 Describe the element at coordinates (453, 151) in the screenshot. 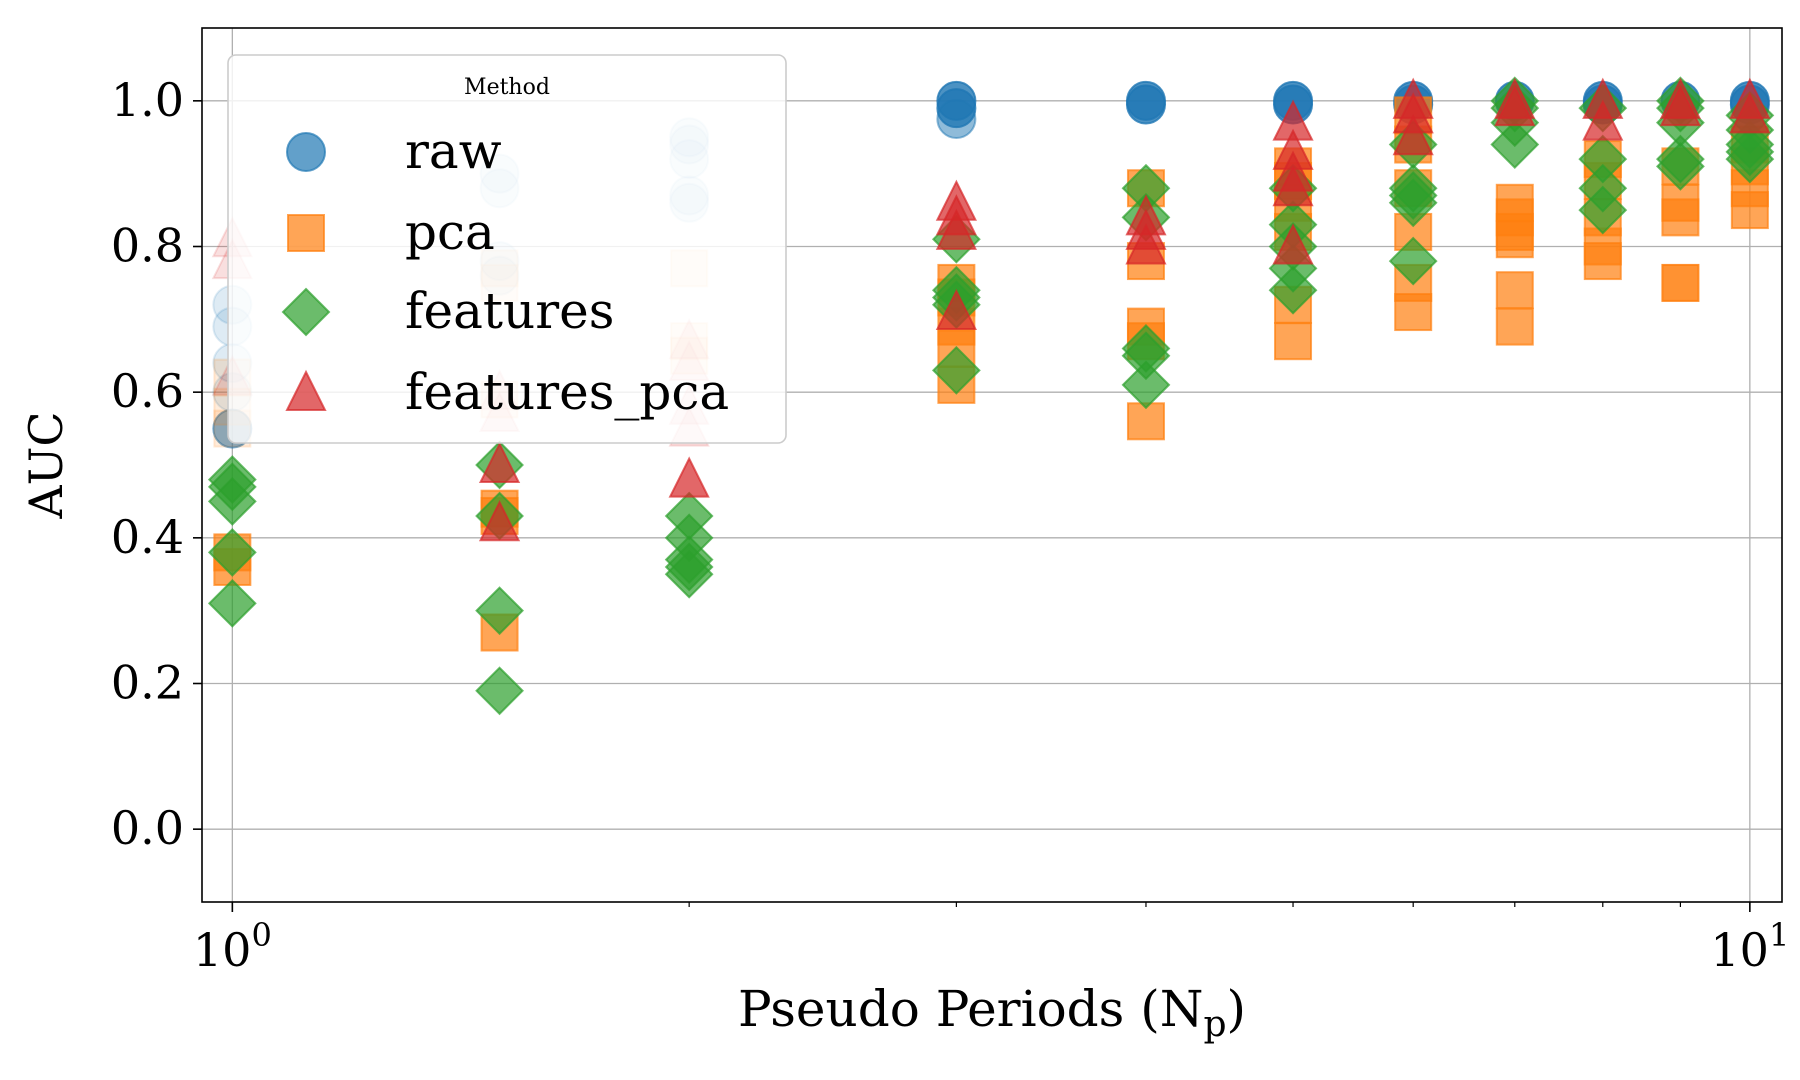

I see `legend-label: raw` at that location.